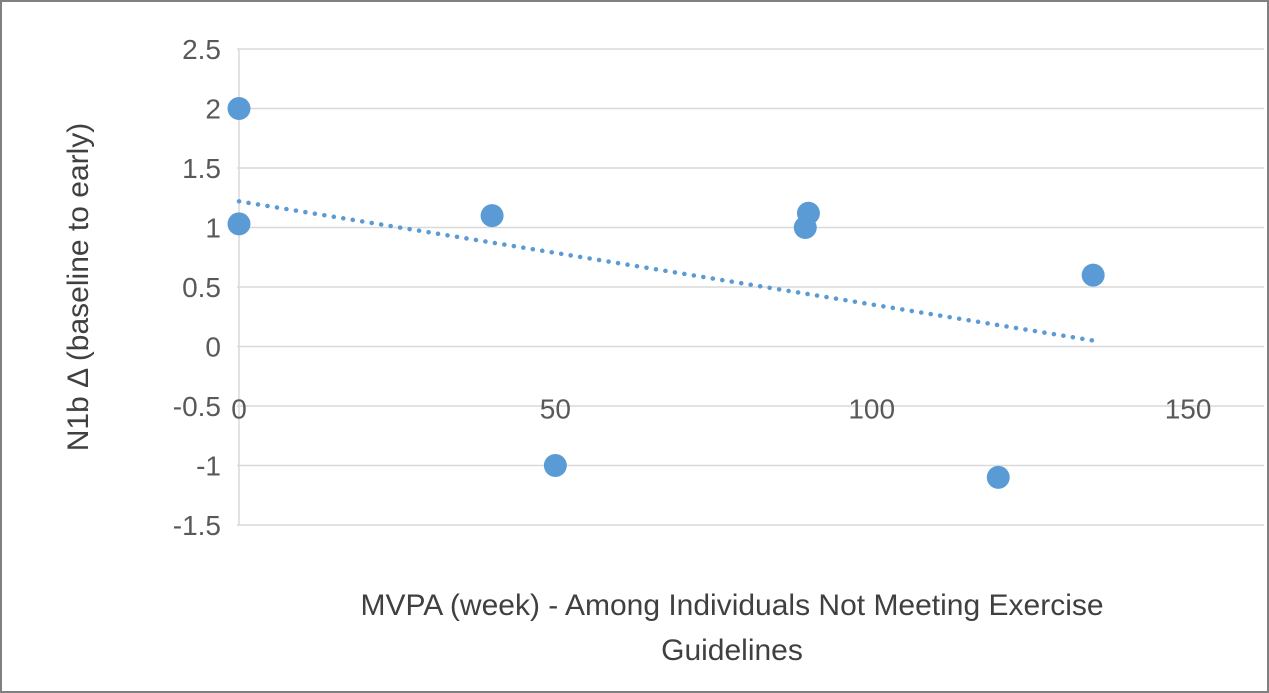  I want to click on x-tick-label: 0, so click(239, 409).